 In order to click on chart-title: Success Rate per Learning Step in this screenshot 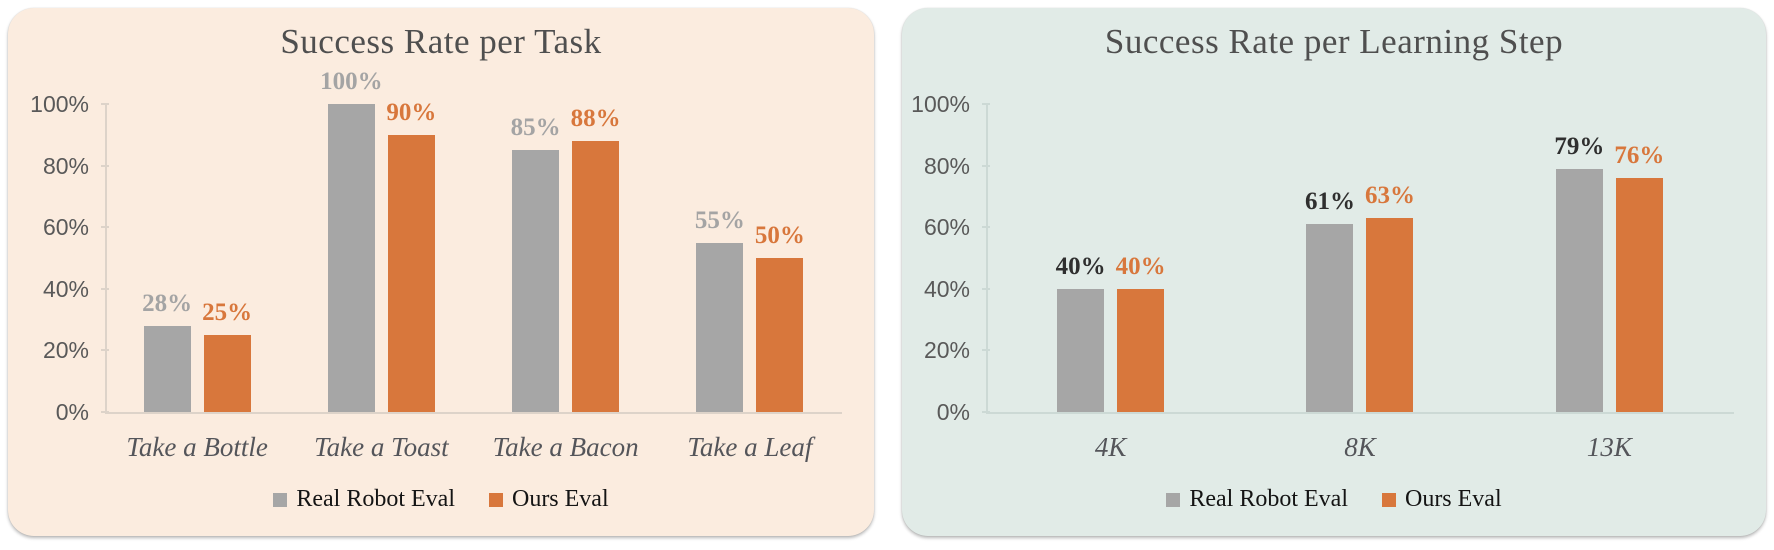, I will do `click(1334, 41)`.